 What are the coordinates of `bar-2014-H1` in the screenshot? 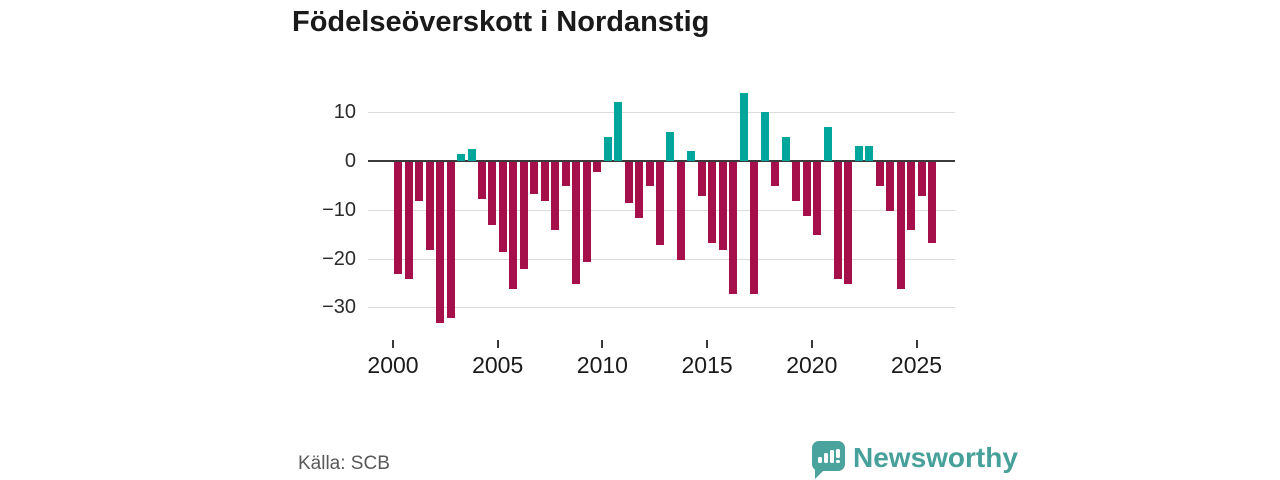 It's located at (691, 156).